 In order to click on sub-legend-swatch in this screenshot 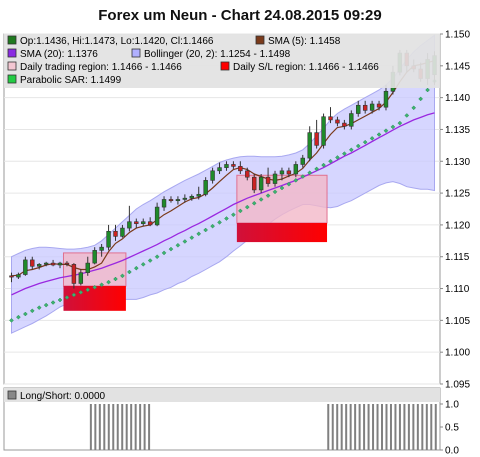, I will do `click(12, 395)`.